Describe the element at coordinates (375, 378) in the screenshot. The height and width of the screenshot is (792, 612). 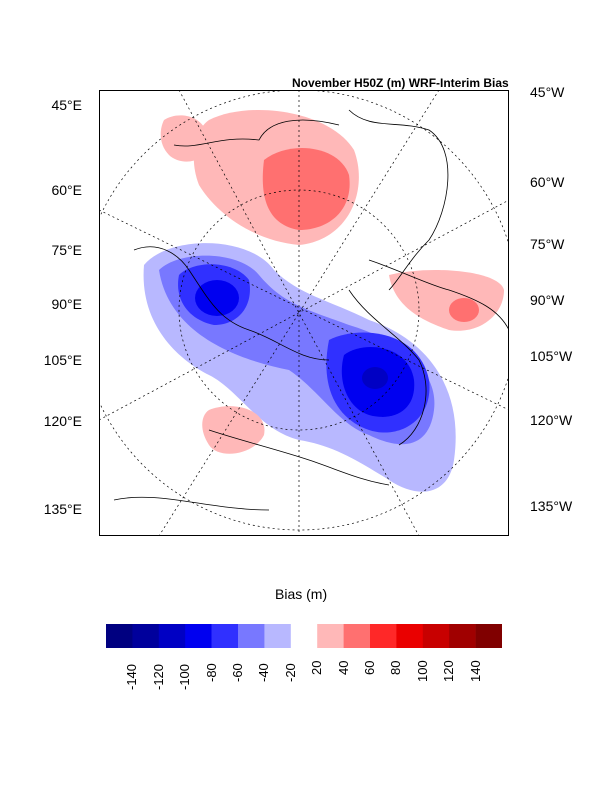
I see `contour-neg-100-center` at that location.